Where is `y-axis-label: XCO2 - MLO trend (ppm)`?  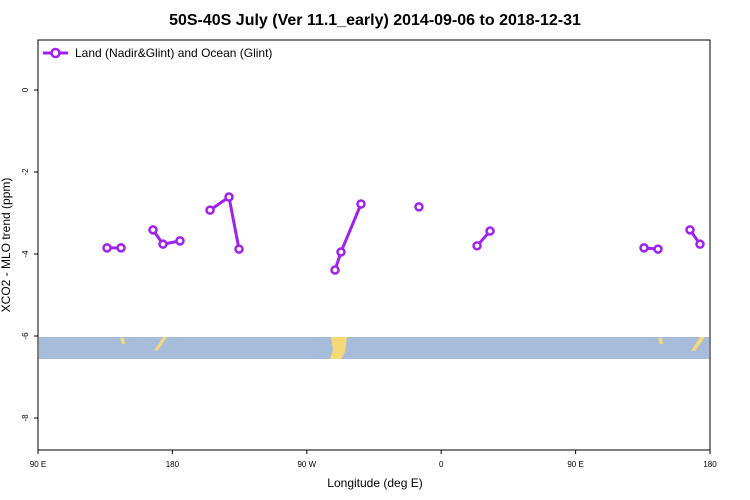
y-axis-label: XCO2 - MLO trend (ppm) is located at coordinates (6, 245).